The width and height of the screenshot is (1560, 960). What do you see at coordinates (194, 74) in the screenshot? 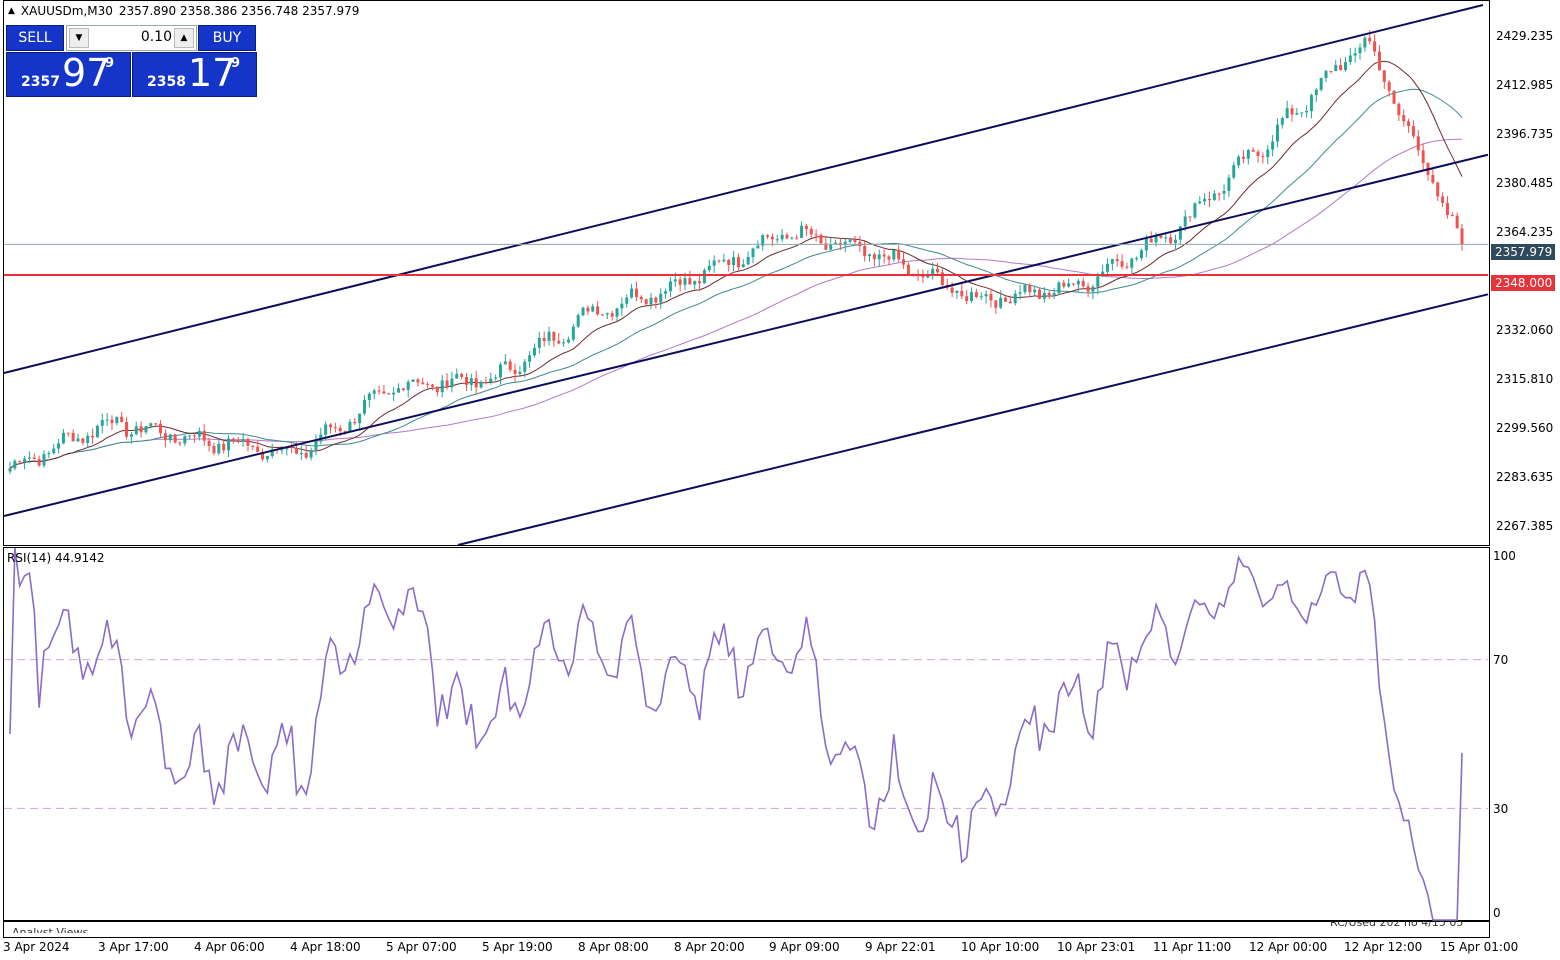
I see `ask-price-box: 2358 17 9` at bounding box center [194, 74].